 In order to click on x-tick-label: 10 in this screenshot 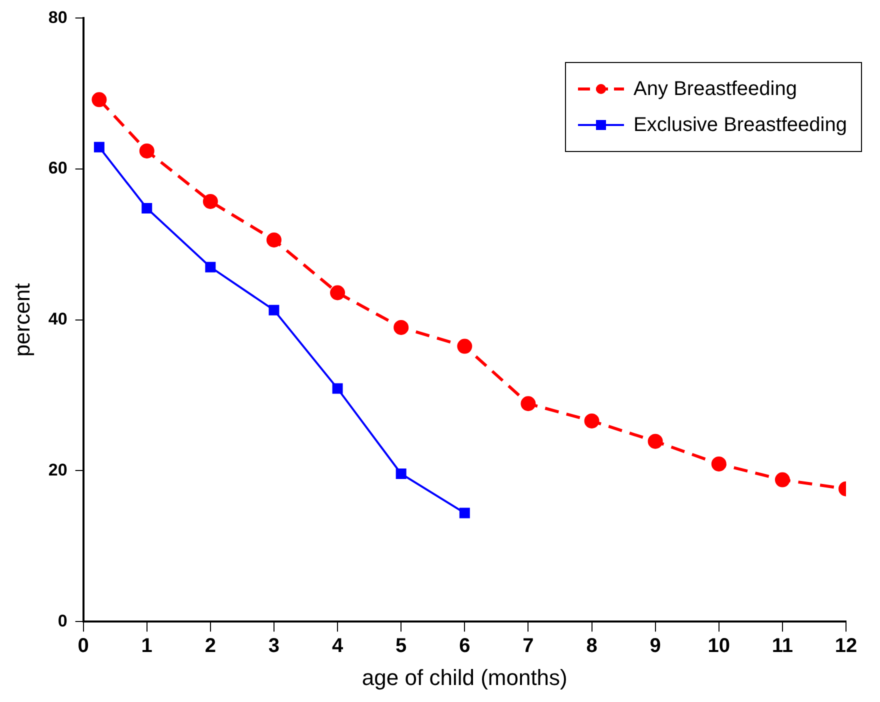, I will do `click(719, 646)`.